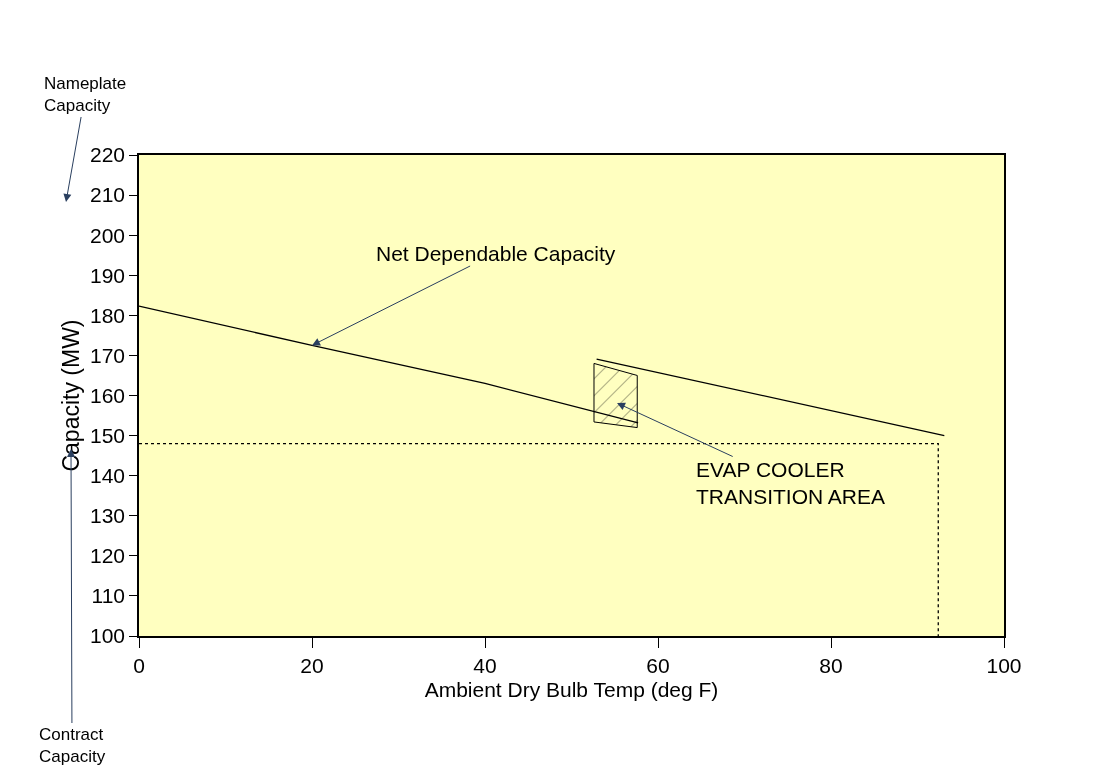 This screenshot has height=767, width=1113. What do you see at coordinates (571, 689) in the screenshot?
I see `x-axis-title: Ambient Dry Bulb Temp (deg F)` at bounding box center [571, 689].